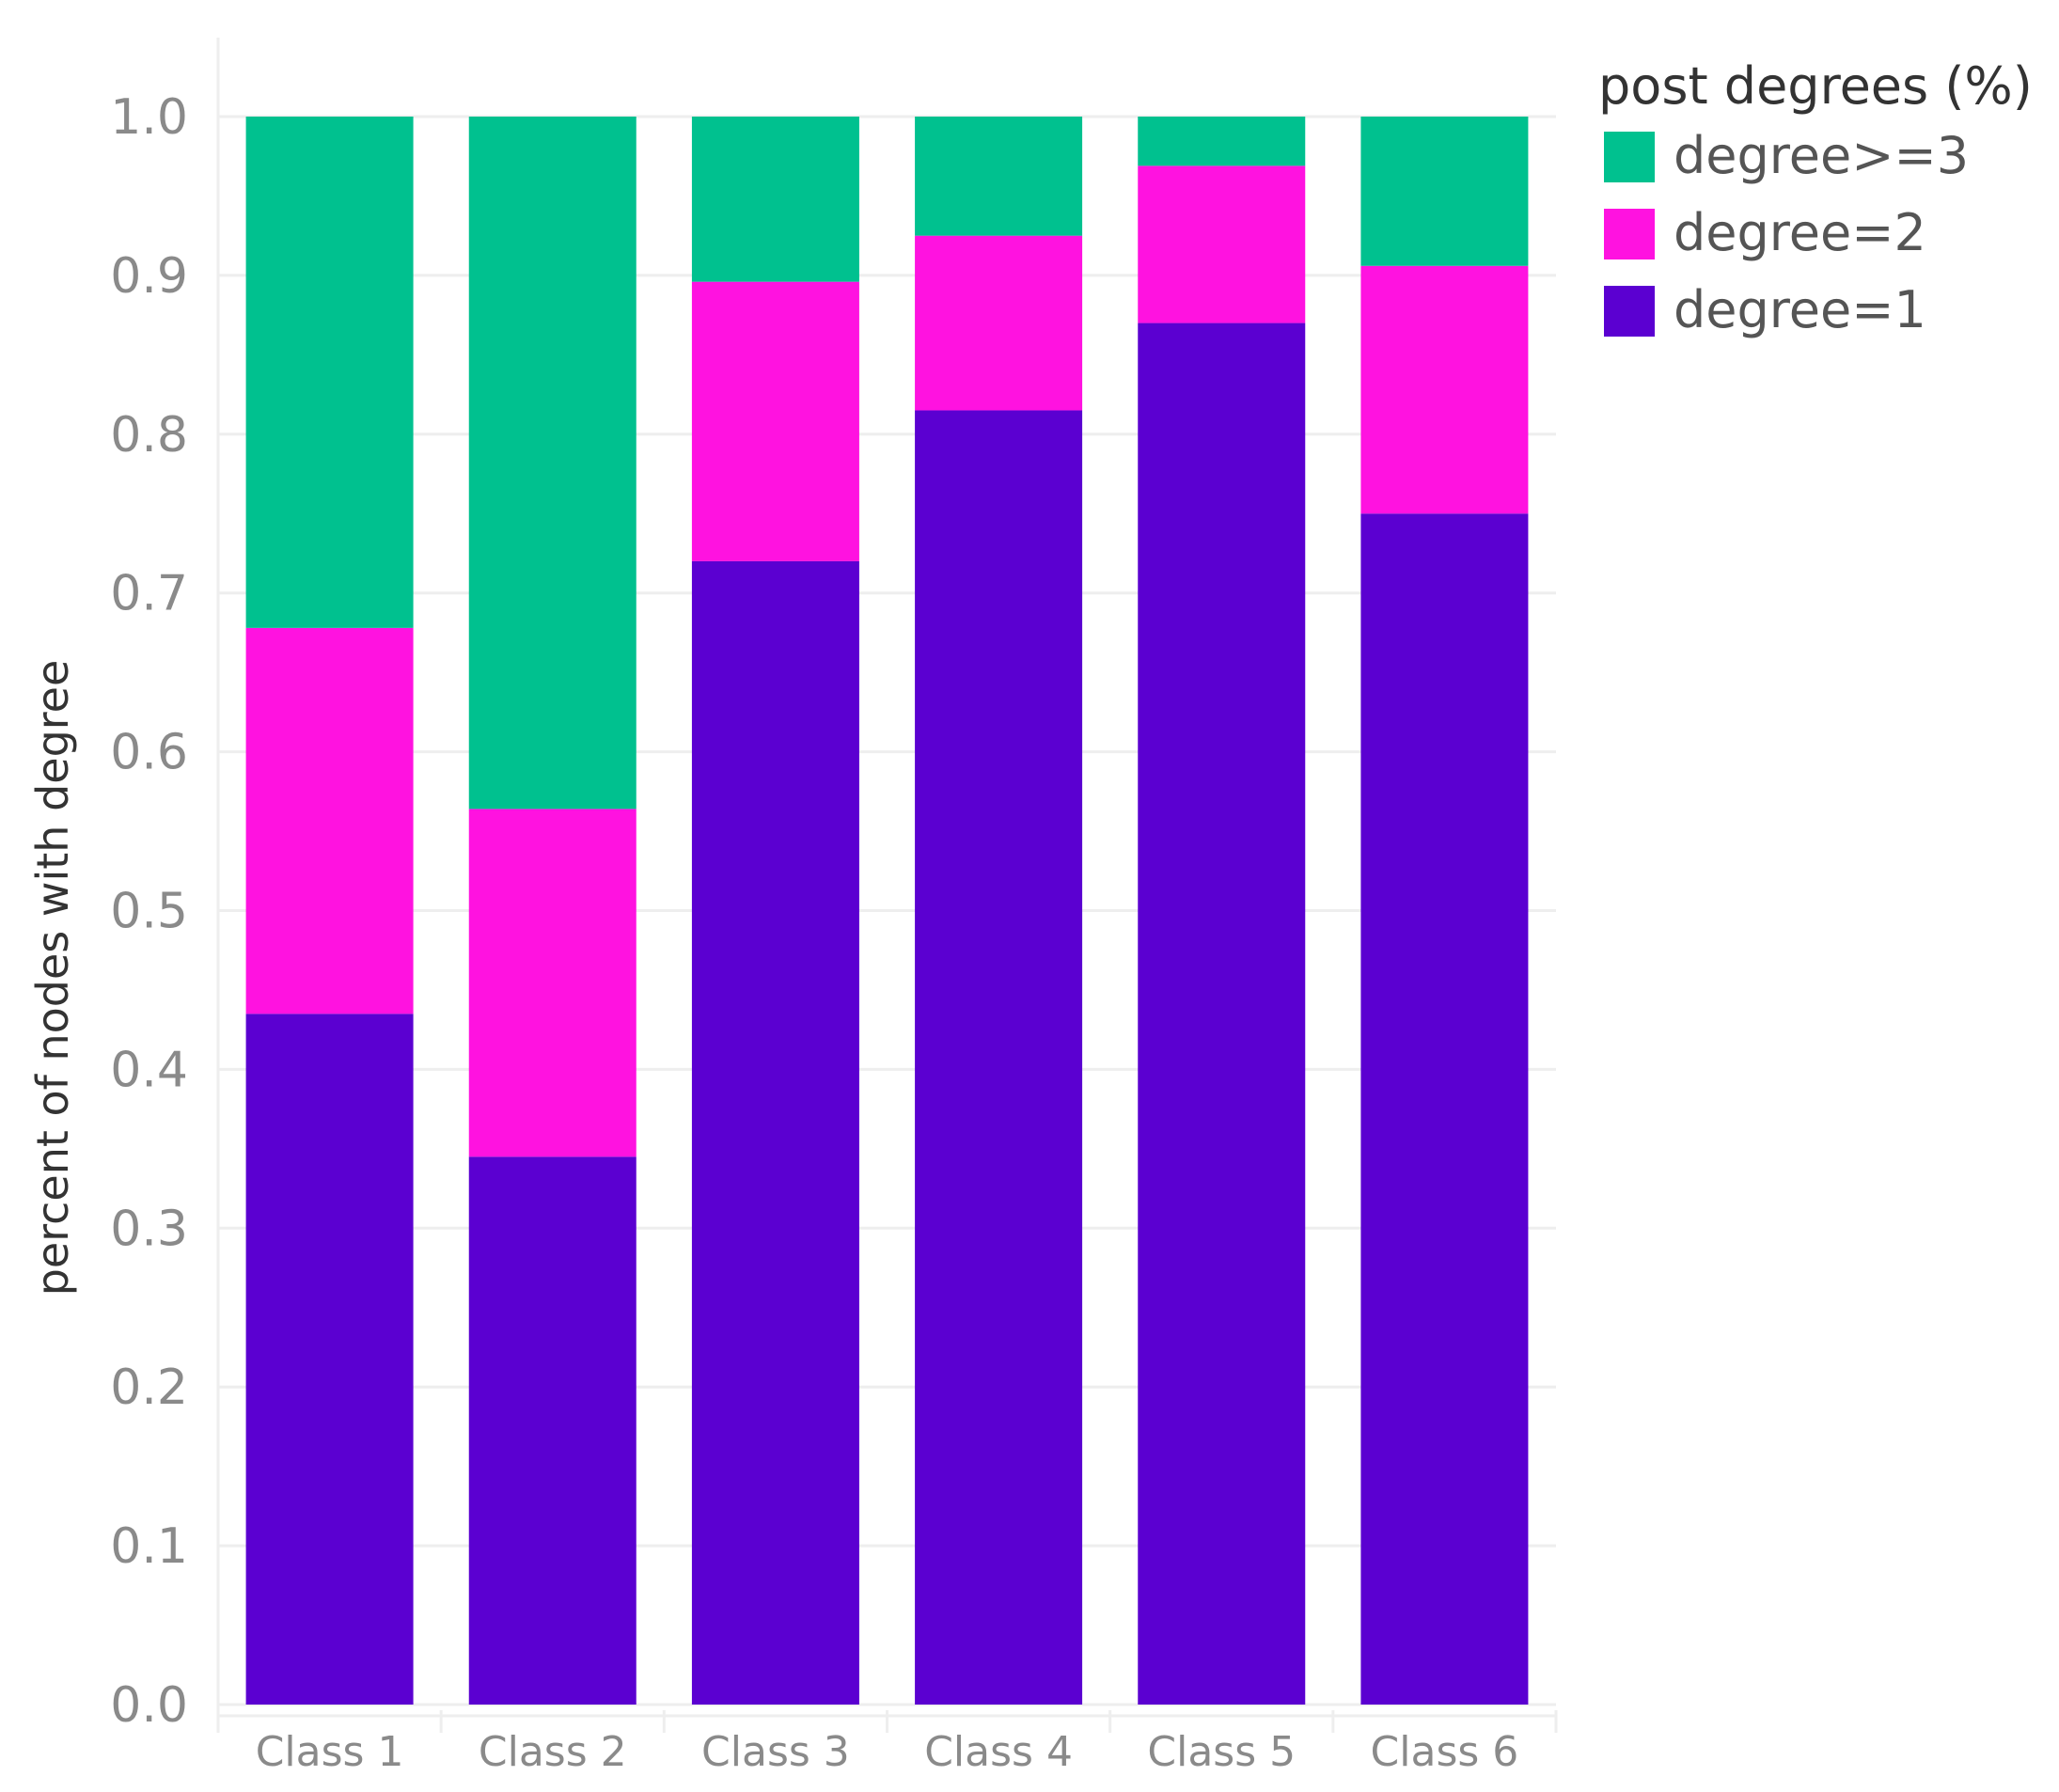 The width and height of the screenshot is (2059, 1792). I want to click on y-axis-title: percent of nodes with degree, so click(53, 978).